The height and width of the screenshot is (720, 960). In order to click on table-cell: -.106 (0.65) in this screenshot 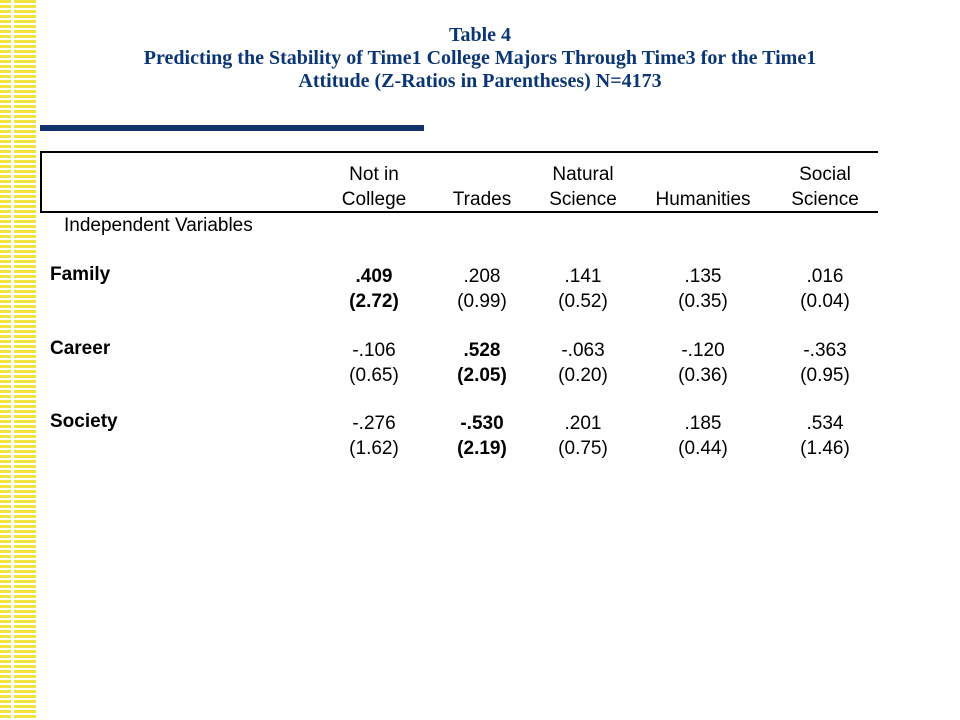, I will do `click(374, 363)`.